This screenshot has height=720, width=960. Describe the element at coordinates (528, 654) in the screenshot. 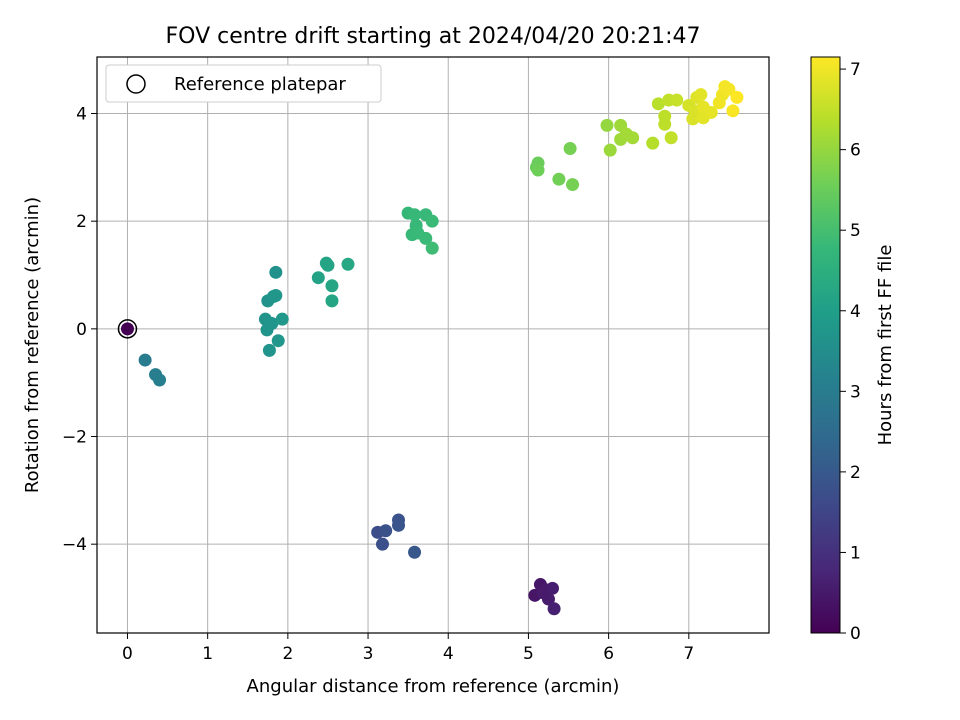

I see `x-tick-label: 5` at that location.